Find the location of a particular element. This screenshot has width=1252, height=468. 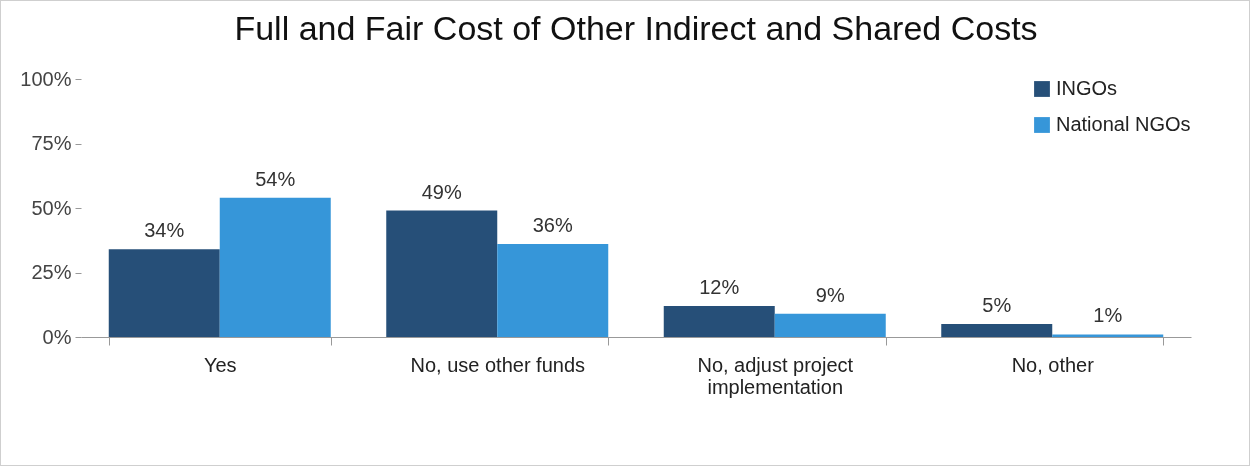

data-label: 1% is located at coordinates (1108, 315).